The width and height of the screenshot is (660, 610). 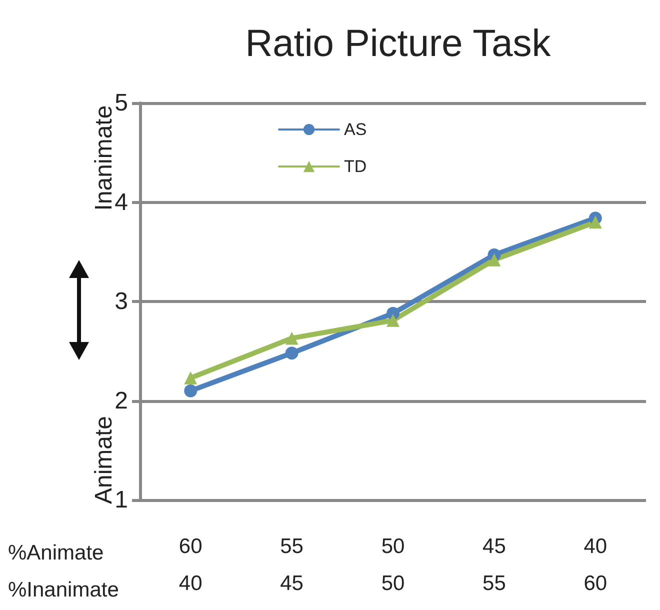 What do you see at coordinates (121, 202) in the screenshot?
I see `y-tick-label: 4` at bounding box center [121, 202].